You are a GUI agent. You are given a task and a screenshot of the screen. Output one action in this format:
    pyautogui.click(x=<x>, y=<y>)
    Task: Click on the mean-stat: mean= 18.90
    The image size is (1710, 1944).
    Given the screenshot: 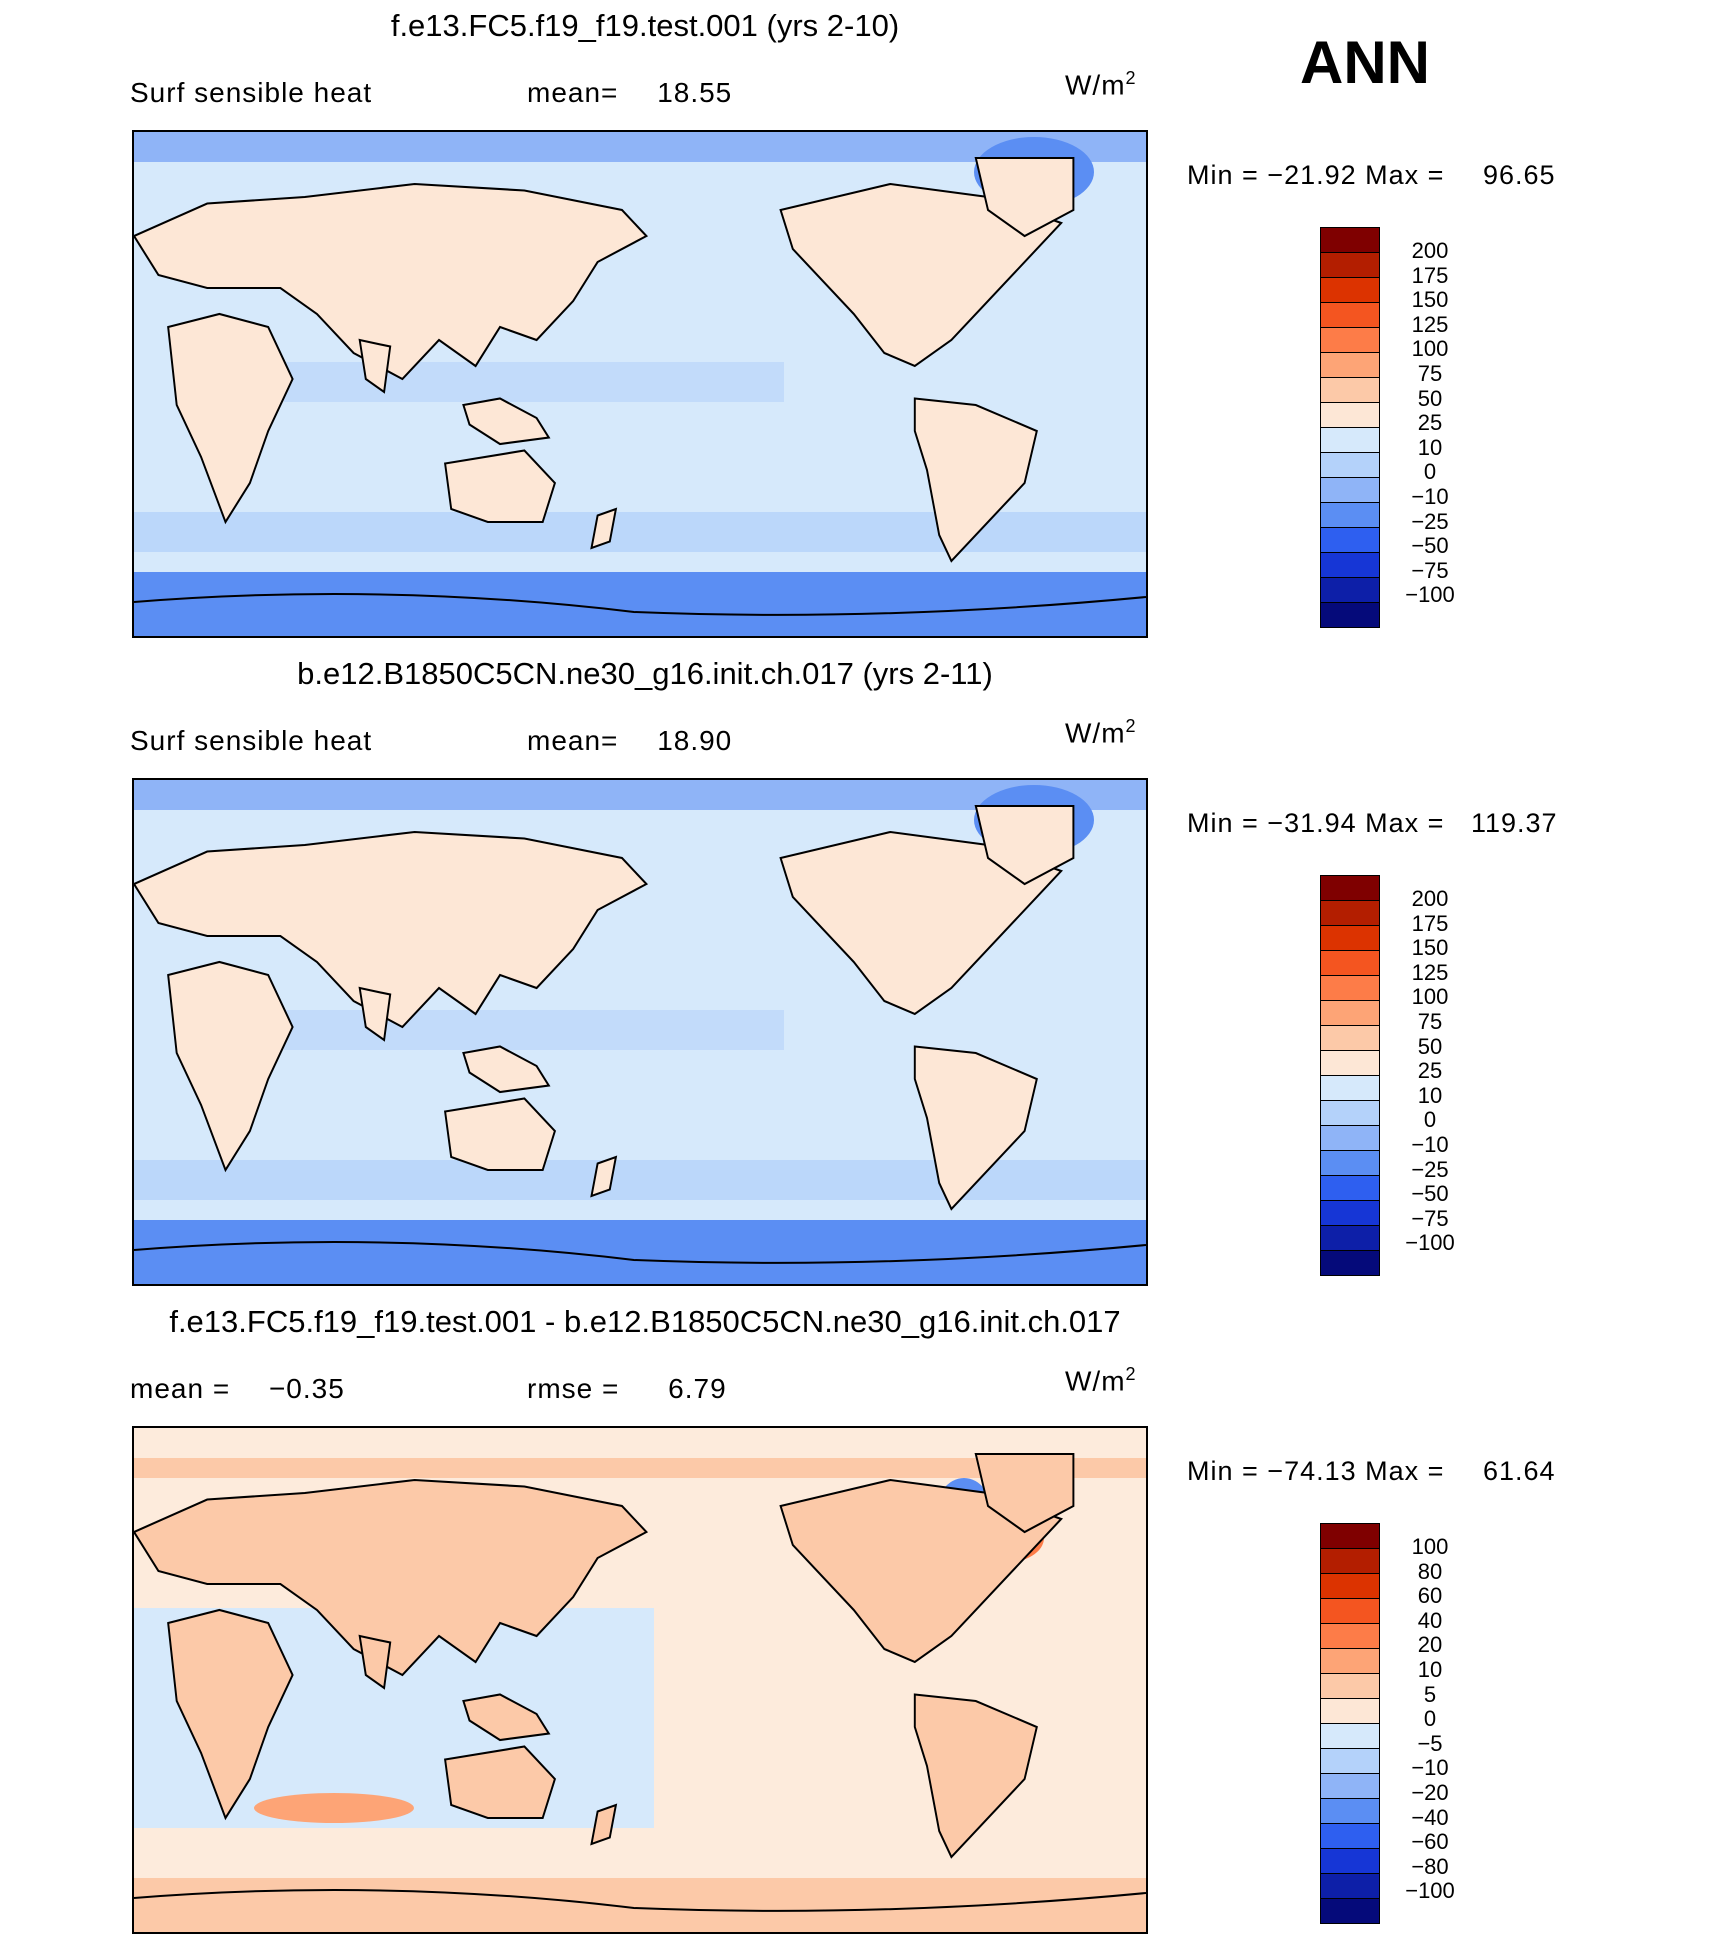 What is the action you would take?
    pyautogui.click(x=629, y=741)
    